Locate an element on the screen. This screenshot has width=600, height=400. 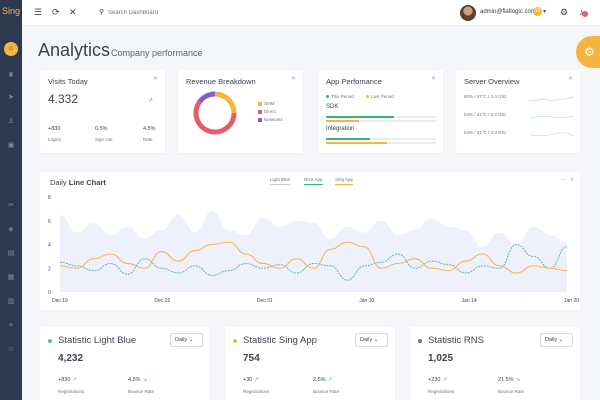
sidebar-item-trophy: ♜ is located at coordinates (11, 76).